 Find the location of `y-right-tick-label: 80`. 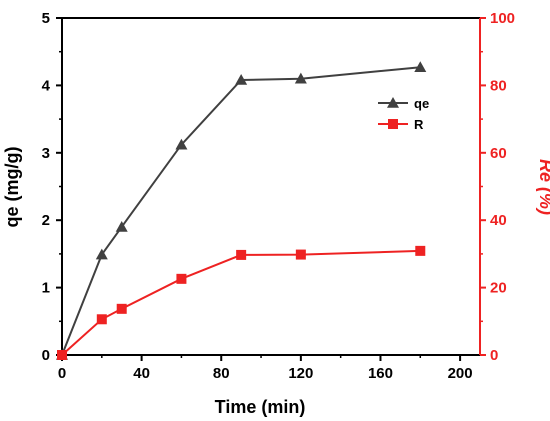

y-right-tick-label: 80 is located at coordinates (498, 85).